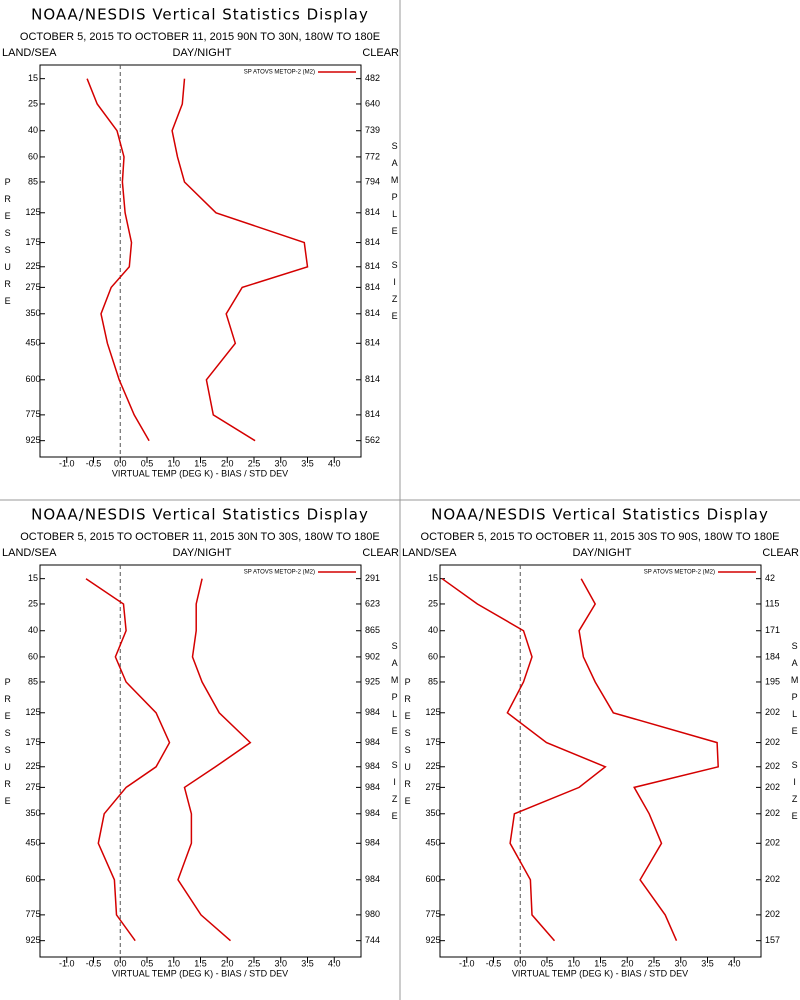  What do you see at coordinates (372, 130) in the screenshot?
I see `sample-size-label: 739` at bounding box center [372, 130].